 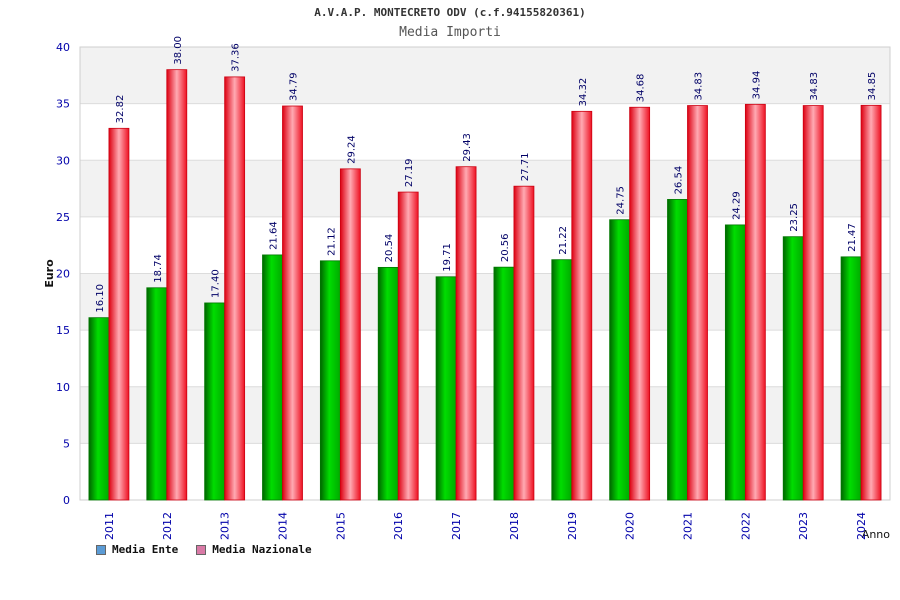 I want to click on legend: Media Ente Media Nazionale, so click(x=204, y=549).